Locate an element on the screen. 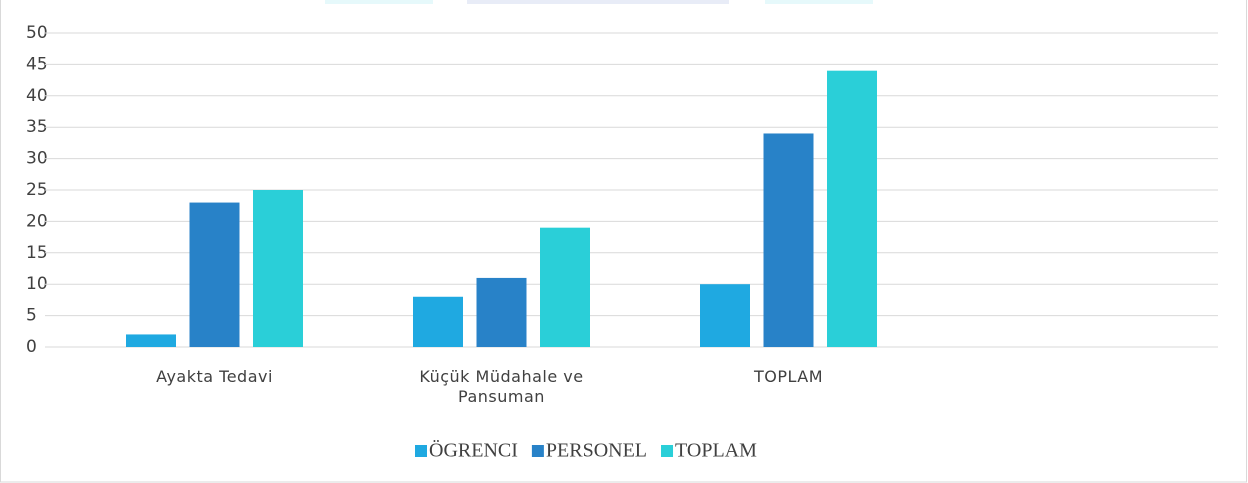  legend-label: ÖGRENCI is located at coordinates (473, 450).